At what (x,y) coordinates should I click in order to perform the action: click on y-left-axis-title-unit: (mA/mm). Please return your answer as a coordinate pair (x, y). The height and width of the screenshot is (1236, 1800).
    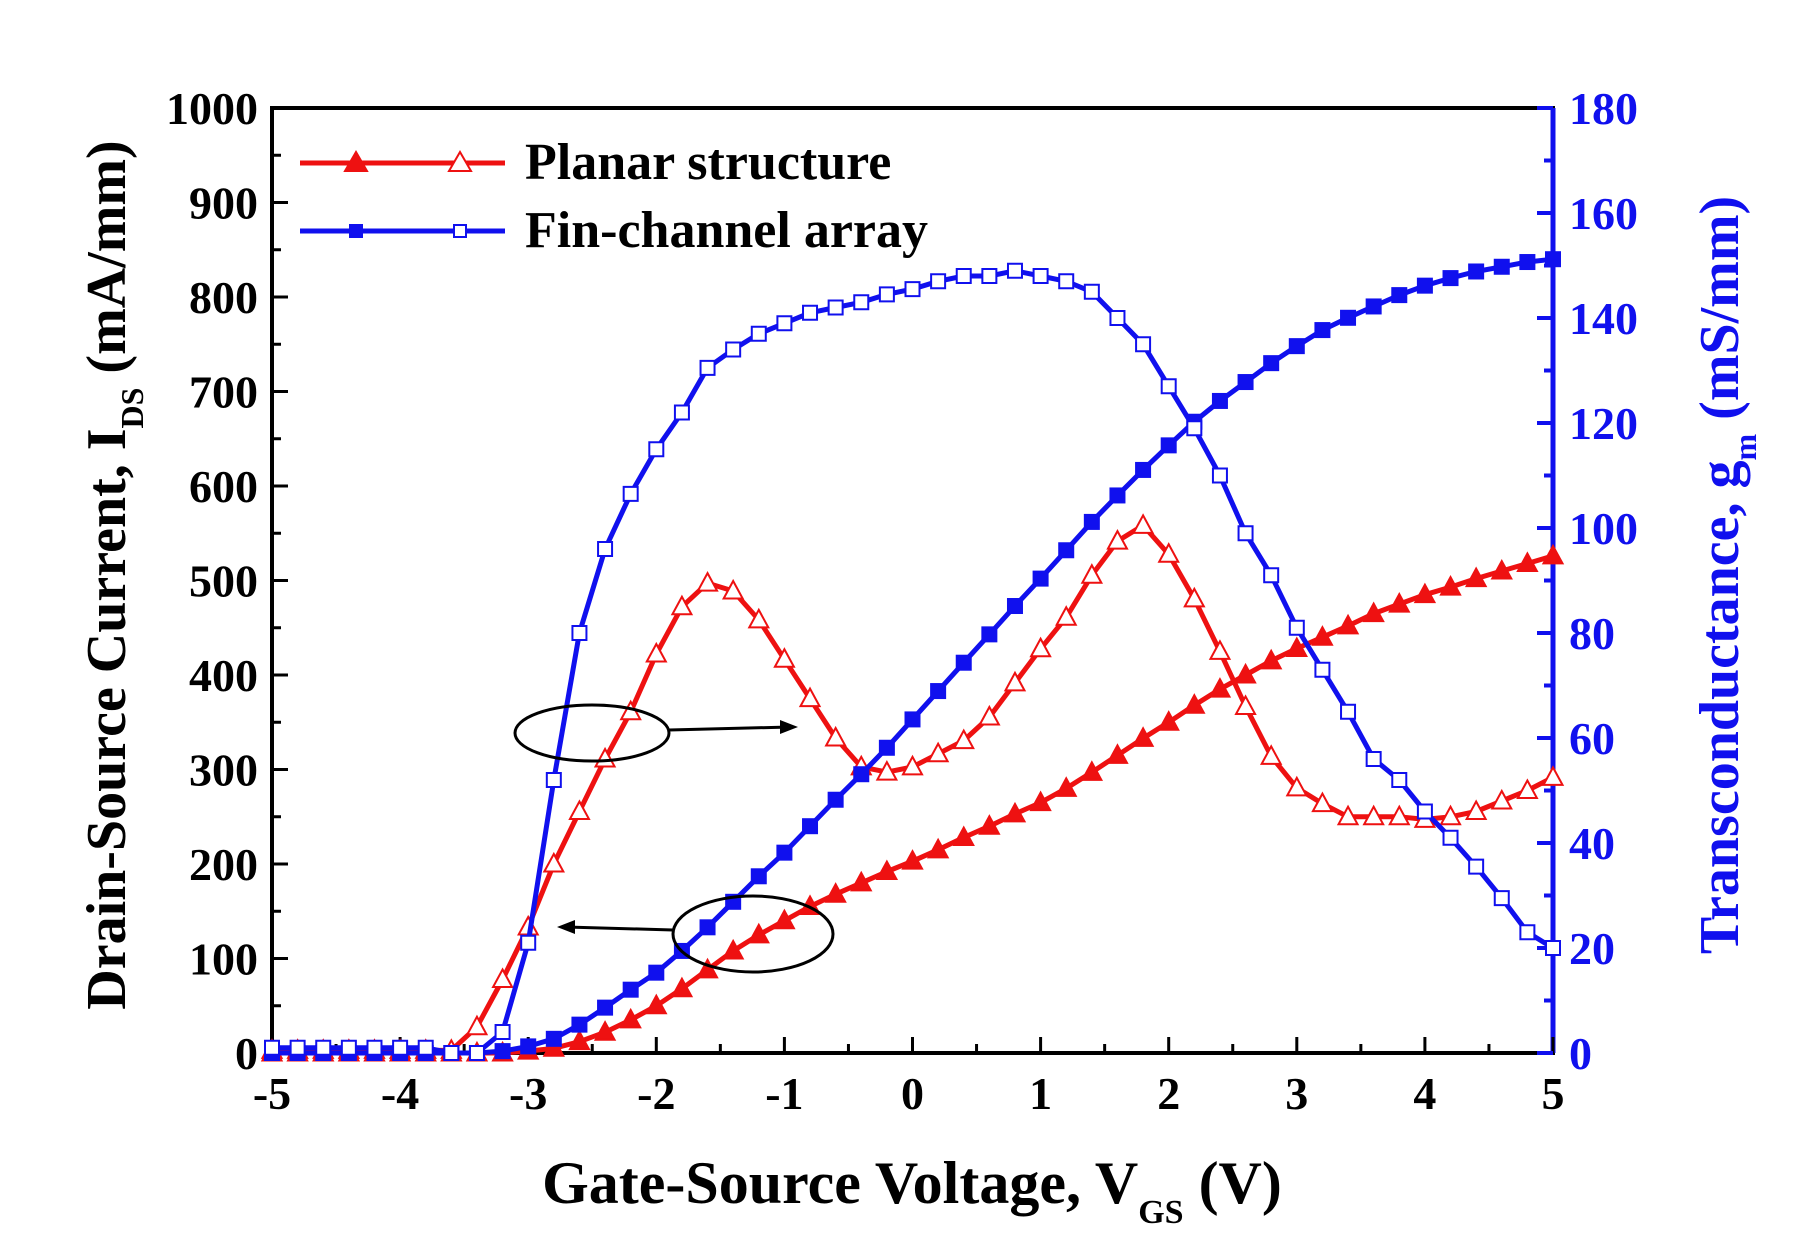
    Looking at the image, I should click on (107, 263).